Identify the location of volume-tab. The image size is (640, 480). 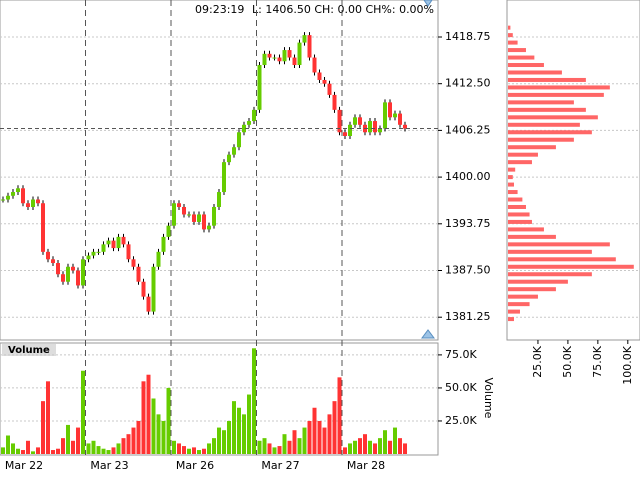
(29, 350).